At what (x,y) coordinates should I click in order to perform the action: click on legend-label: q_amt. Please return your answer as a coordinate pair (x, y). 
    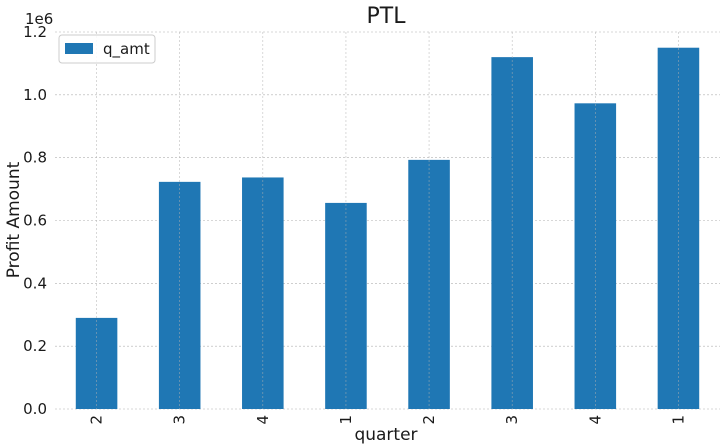
    Looking at the image, I should click on (126, 49).